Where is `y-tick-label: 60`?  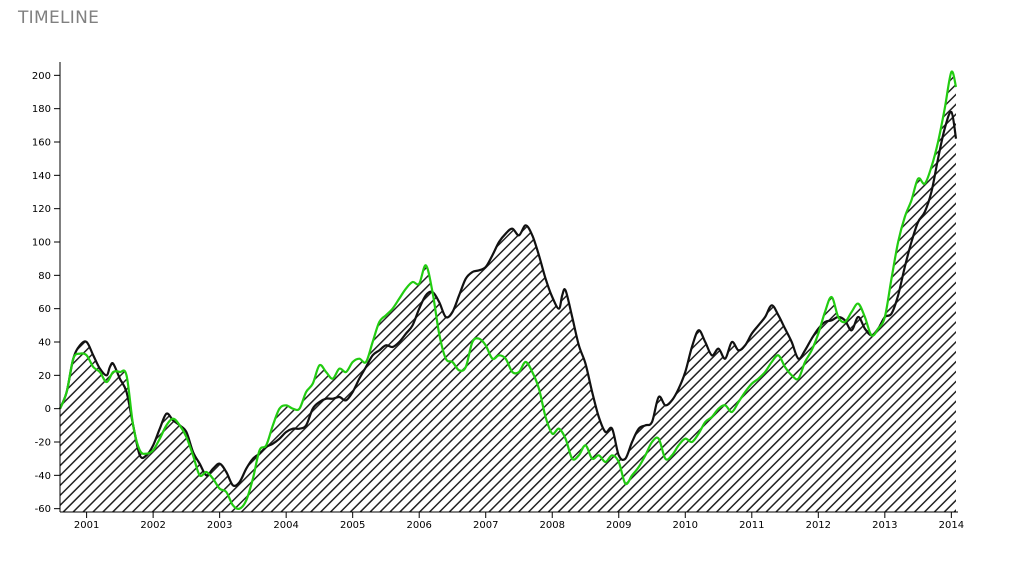
y-tick-label: 60 is located at coordinates (44, 309).